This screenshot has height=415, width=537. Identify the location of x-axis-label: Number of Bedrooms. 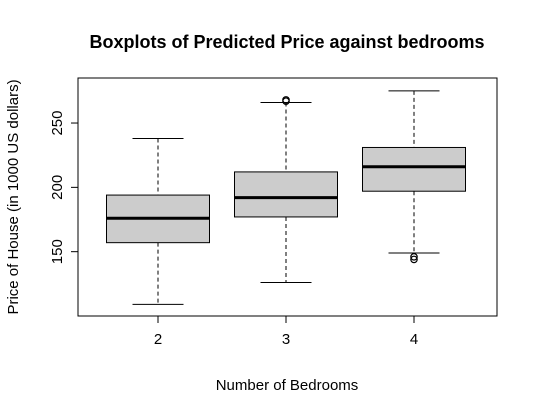
(287, 385).